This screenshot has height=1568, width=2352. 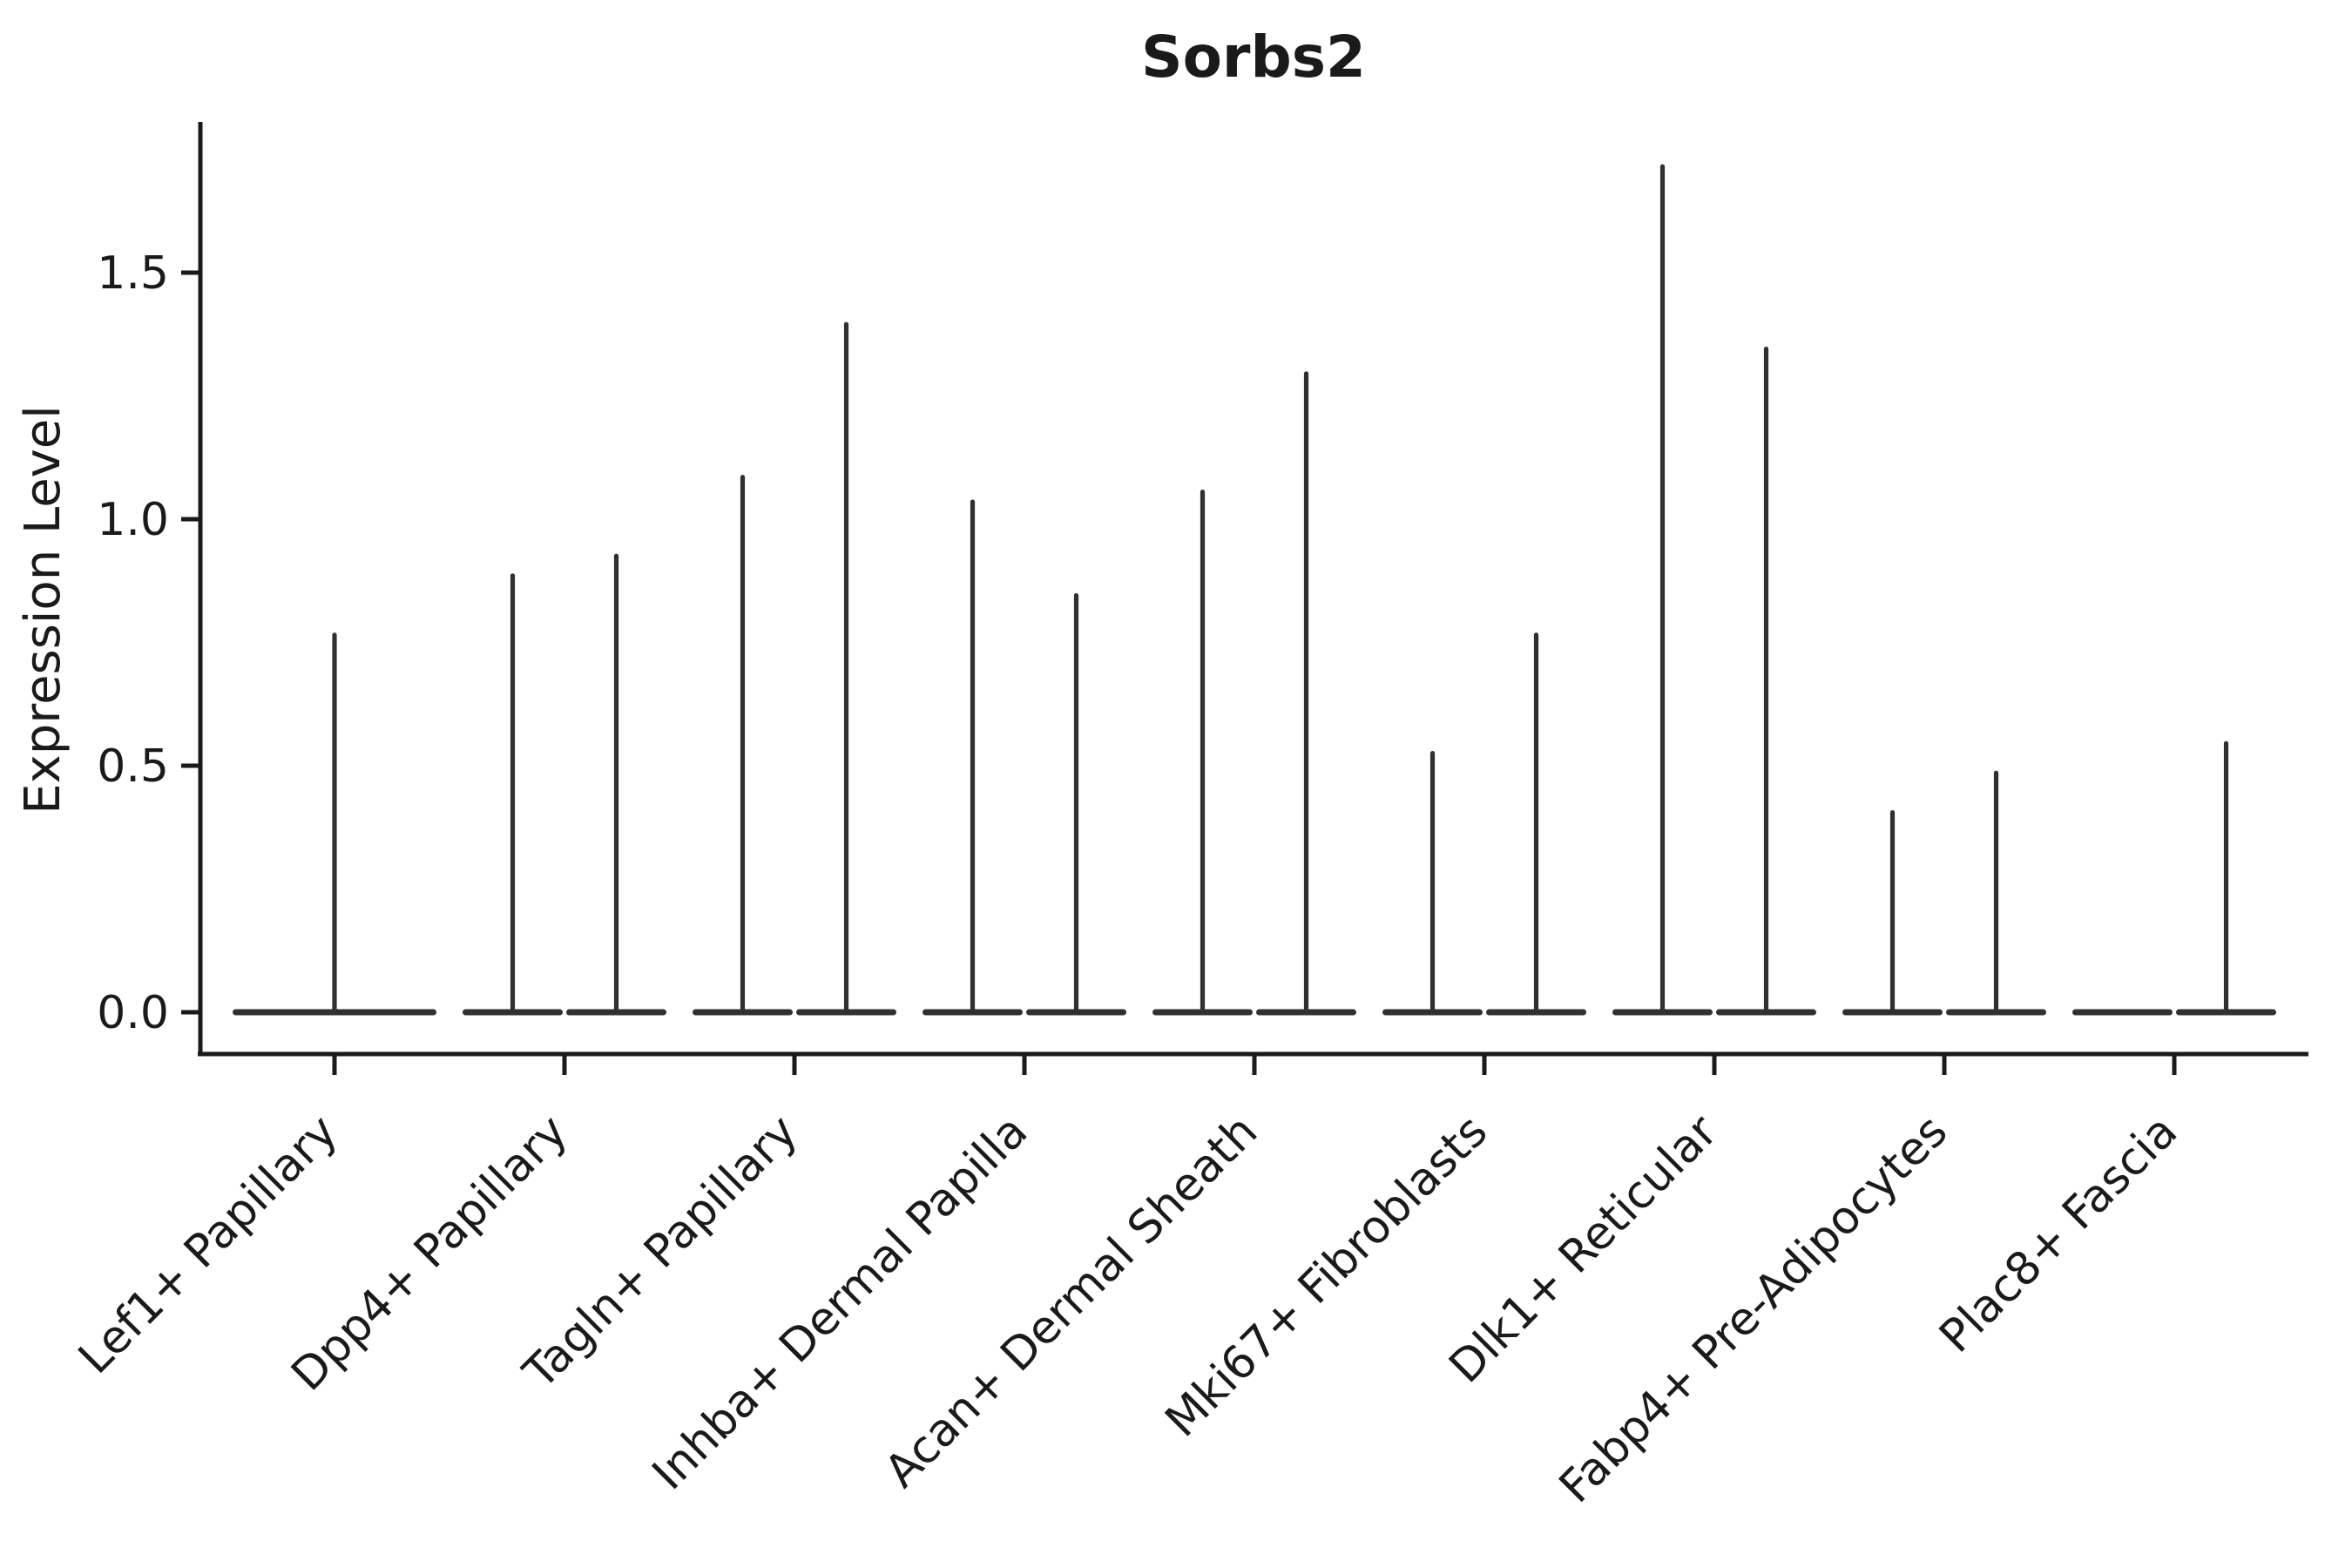 I want to click on x-tick-label: Fabp4+ Pre-Adipocytes, so click(x=1753, y=1309).